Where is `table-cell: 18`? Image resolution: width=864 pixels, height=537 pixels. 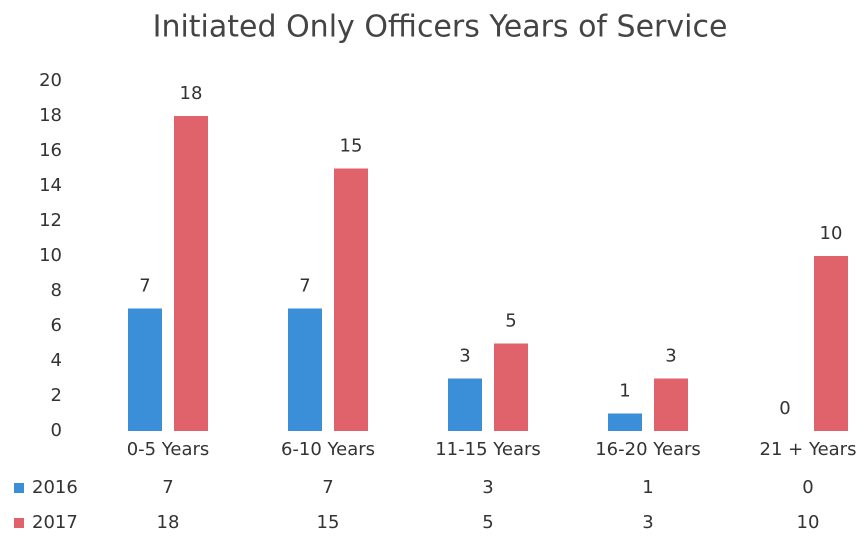
table-cell: 18 is located at coordinates (168, 522).